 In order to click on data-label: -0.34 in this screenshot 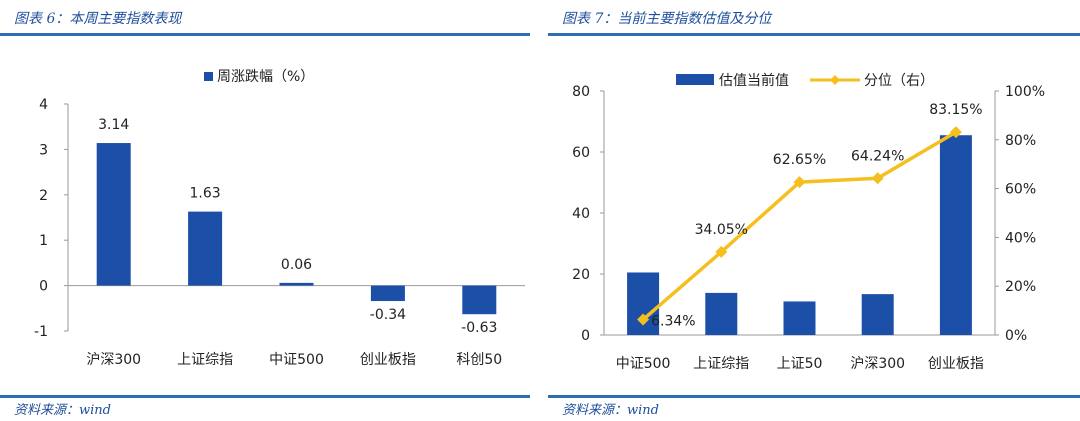, I will do `click(388, 315)`.